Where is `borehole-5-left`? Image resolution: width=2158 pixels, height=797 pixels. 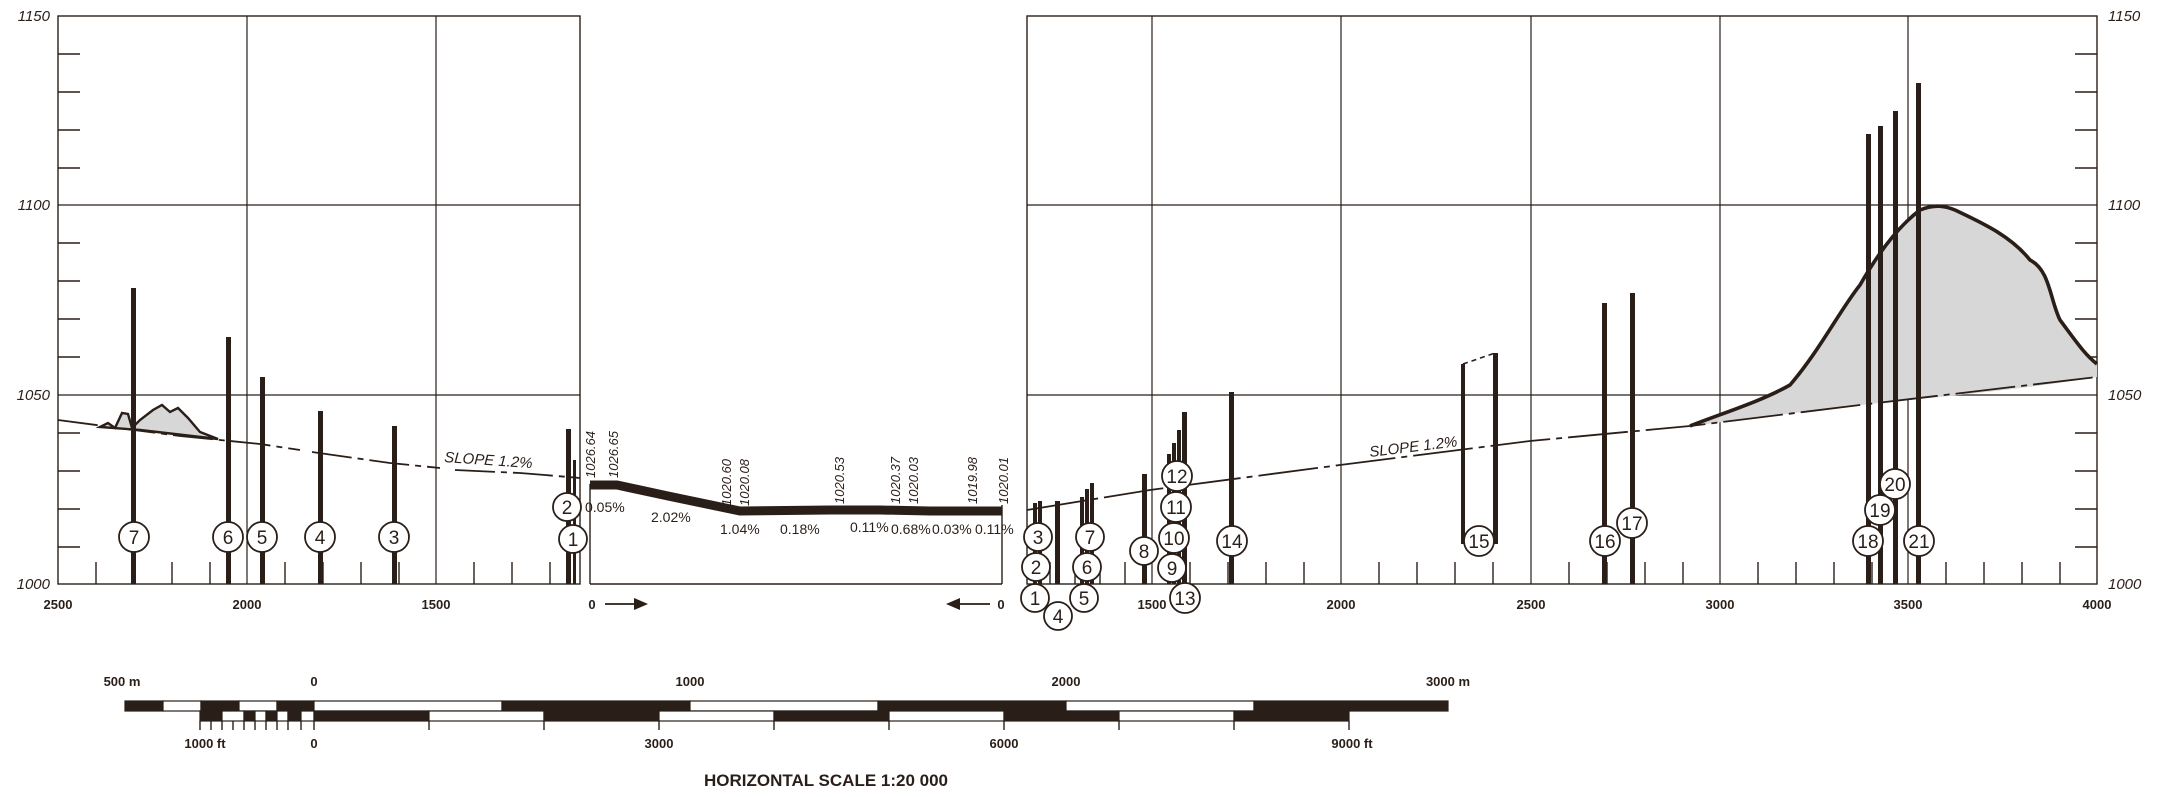 borehole-5-left is located at coordinates (262, 480).